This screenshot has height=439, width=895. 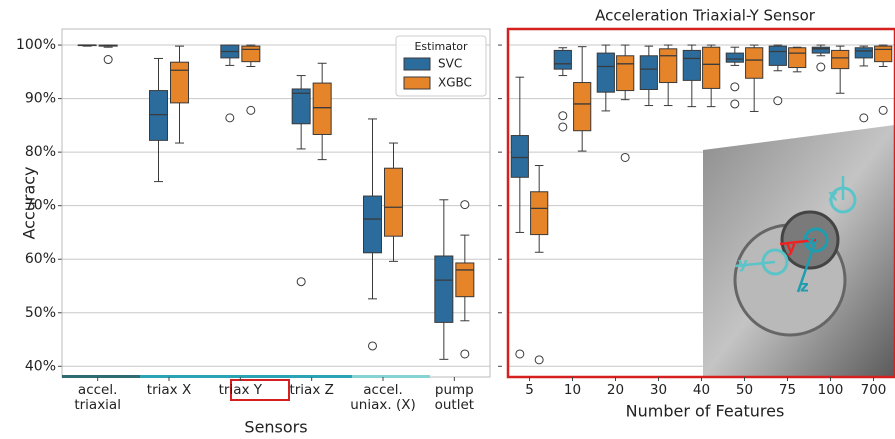 What do you see at coordinates (830, 390) in the screenshot?
I see `x-tick-label: 100` at bounding box center [830, 390].